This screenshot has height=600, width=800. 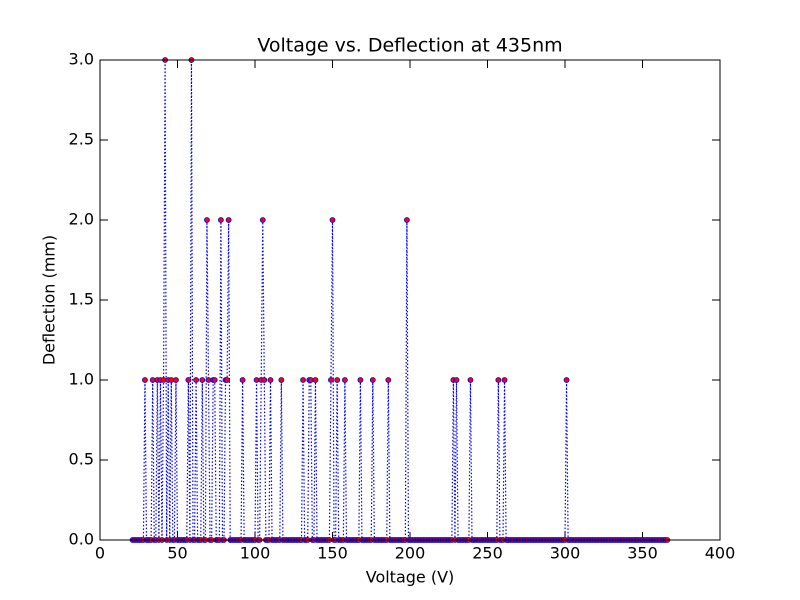 I want to click on x-tick-label: 350, so click(x=642, y=553).